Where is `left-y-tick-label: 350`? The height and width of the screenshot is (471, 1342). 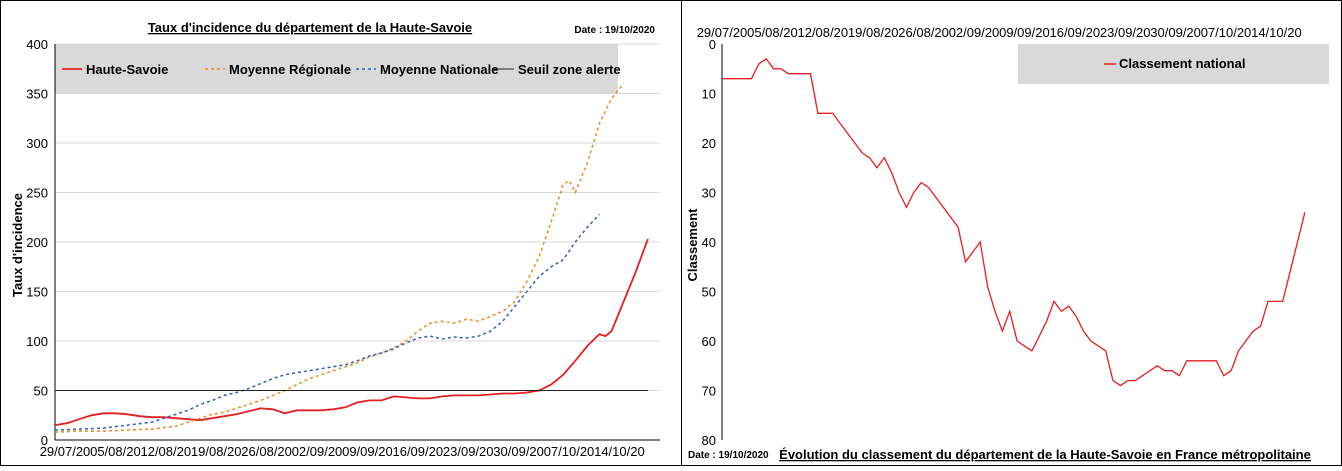
left-y-tick-label: 350 is located at coordinates (37, 94).